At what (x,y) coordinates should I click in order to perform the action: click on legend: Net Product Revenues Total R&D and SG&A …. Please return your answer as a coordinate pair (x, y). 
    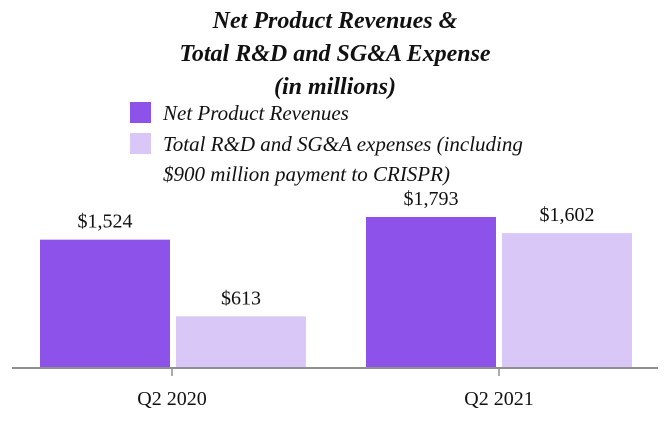
    Looking at the image, I should click on (326, 143).